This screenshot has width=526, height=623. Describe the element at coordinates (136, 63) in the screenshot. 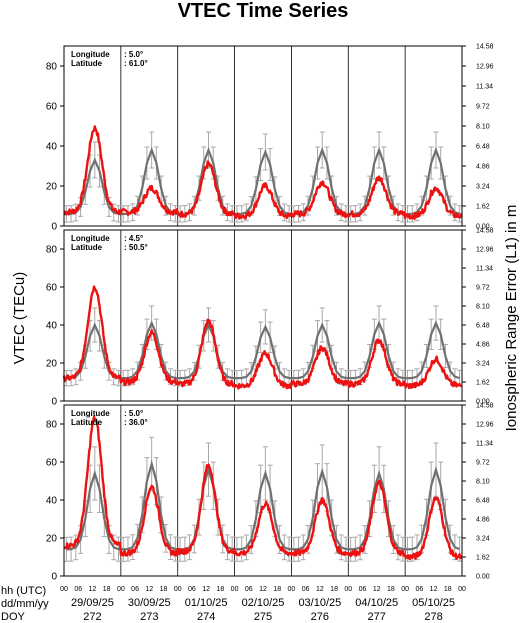

I see `latitude-value: : 61.0°` at that location.